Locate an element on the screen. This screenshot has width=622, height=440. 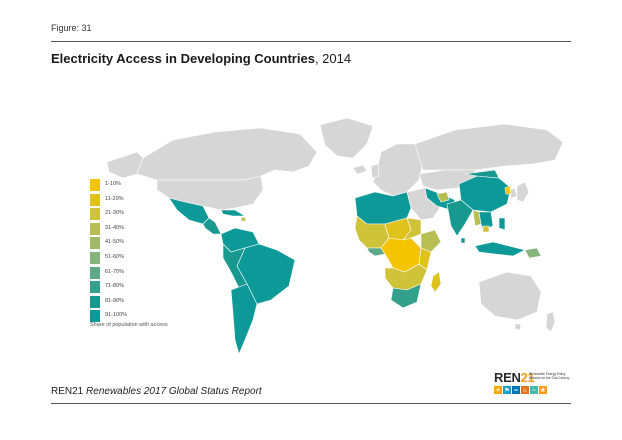
legend-label: 61-70% is located at coordinates (114, 271).